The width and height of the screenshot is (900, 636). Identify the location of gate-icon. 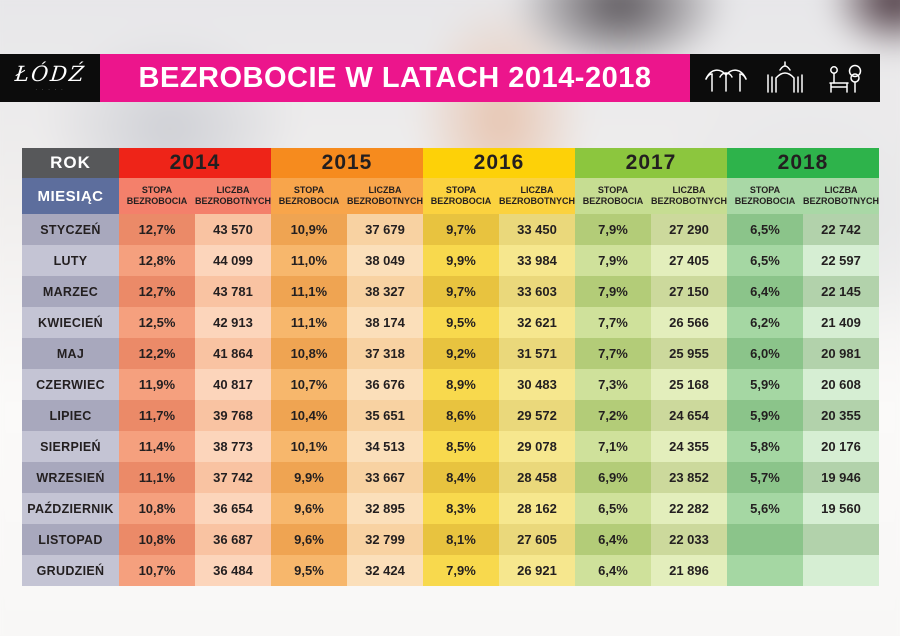
(785, 77).